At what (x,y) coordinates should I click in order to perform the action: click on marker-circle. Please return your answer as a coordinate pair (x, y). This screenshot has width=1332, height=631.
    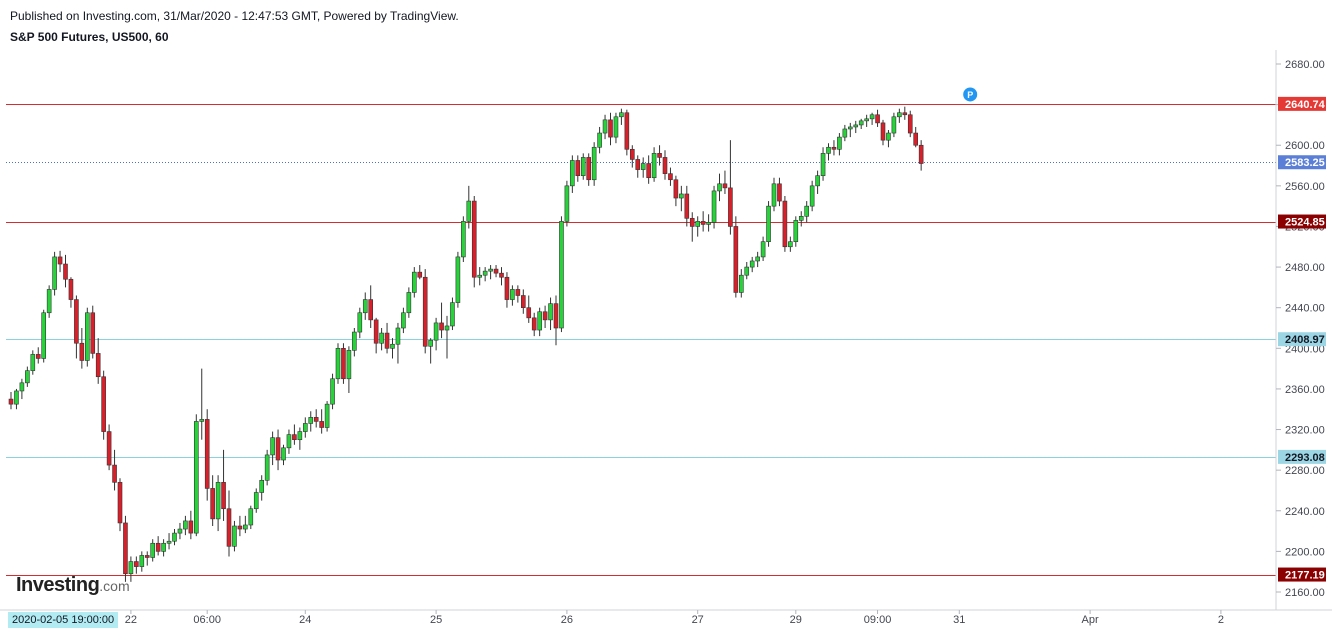
    Looking at the image, I should click on (970, 94).